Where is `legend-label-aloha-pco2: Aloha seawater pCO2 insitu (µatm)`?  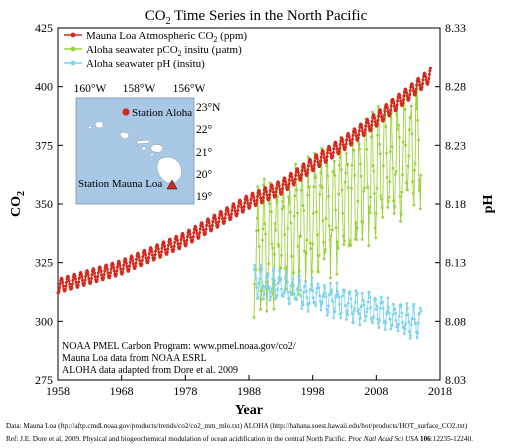 legend-label-aloha-pco2: Aloha seawater pCO2 insitu (µatm) is located at coordinates (164, 51).